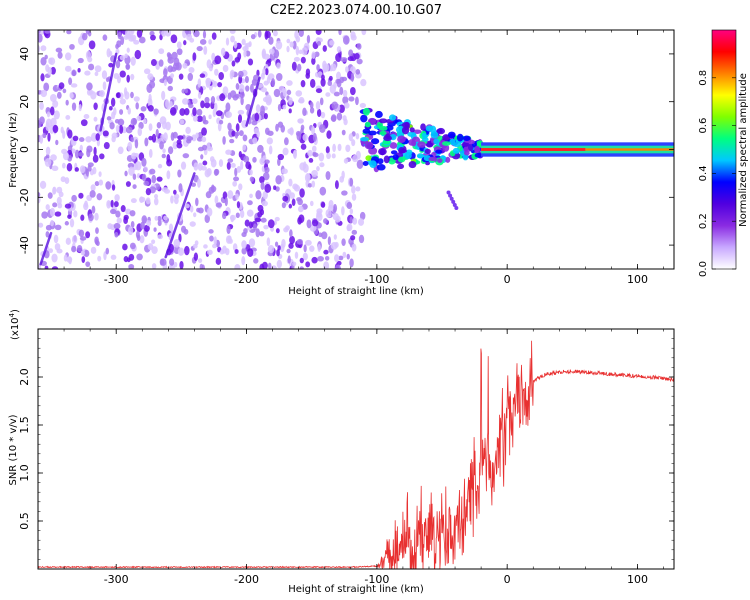 This screenshot has height=600, width=750. What do you see at coordinates (703, 173) in the screenshot?
I see `colorbar-tick-label: 0.4` at bounding box center [703, 173].